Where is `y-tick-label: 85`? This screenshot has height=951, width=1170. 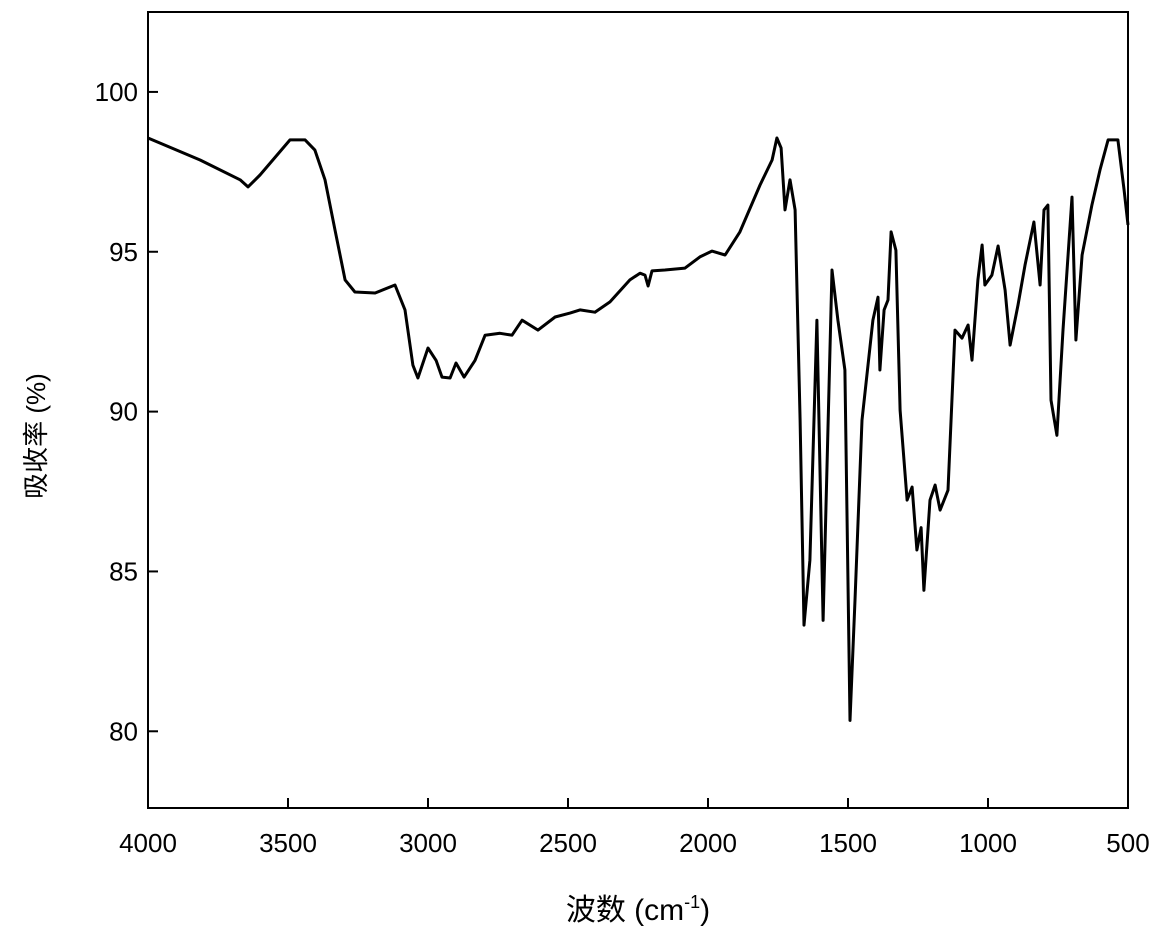 y-tick-label: 85 is located at coordinates (123, 571).